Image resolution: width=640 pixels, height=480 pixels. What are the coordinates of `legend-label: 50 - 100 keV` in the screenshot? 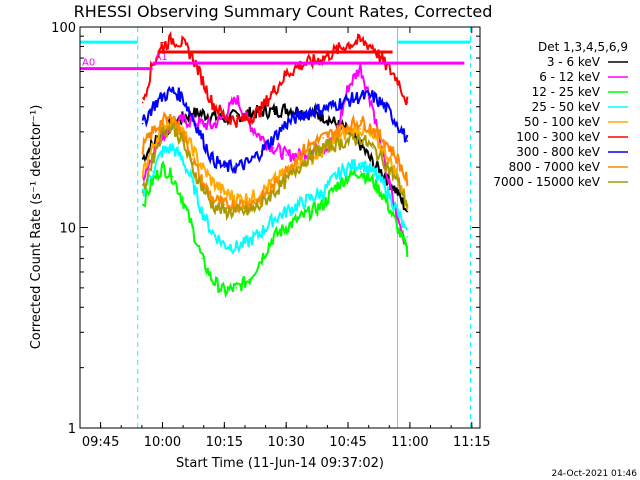 It's located at (562, 122).